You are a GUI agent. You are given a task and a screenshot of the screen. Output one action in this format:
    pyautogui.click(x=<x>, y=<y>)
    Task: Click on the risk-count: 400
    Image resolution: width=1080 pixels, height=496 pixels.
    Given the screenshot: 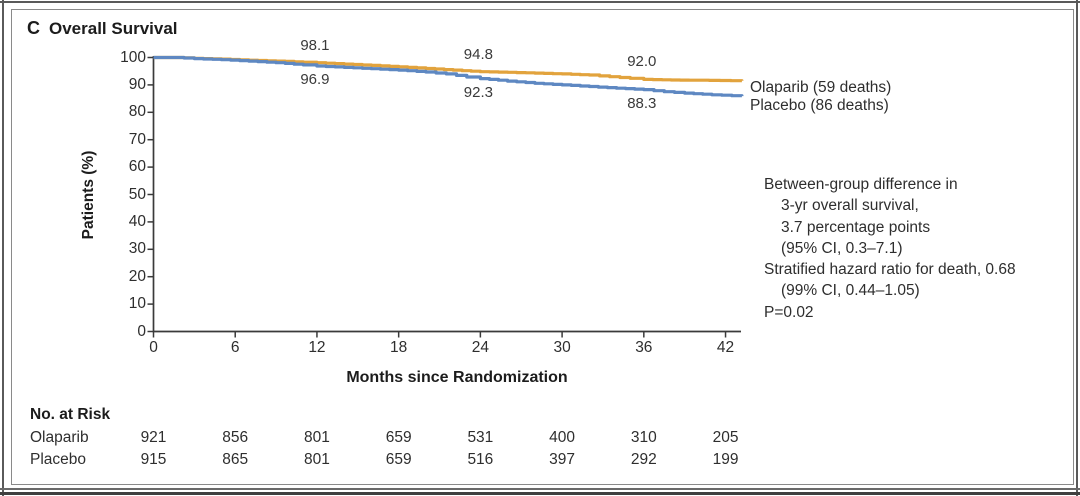 What is the action you would take?
    pyautogui.click(x=562, y=437)
    